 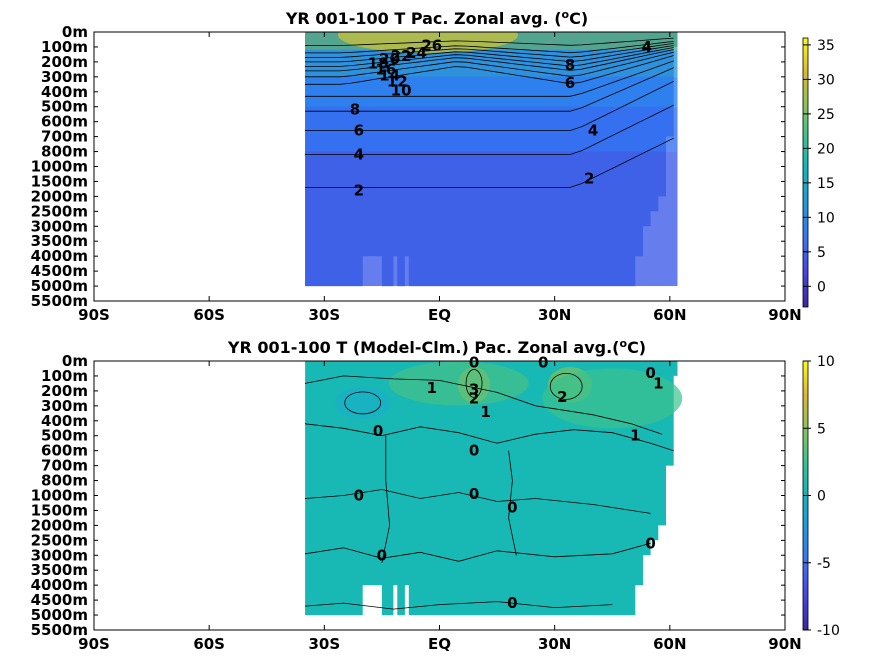 What do you see at coordinates (389, 59) in the screenshot?
I see `contour-label: 20` at bounding box center [389, 59].